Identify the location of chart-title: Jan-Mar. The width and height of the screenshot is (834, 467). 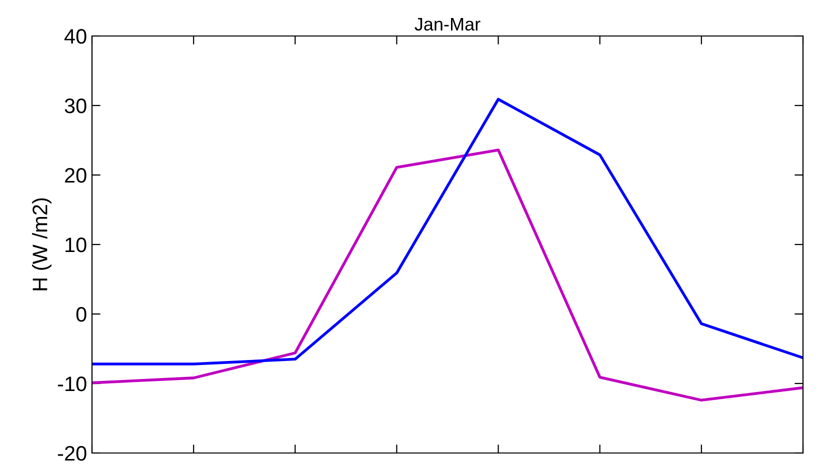
(447, 24).